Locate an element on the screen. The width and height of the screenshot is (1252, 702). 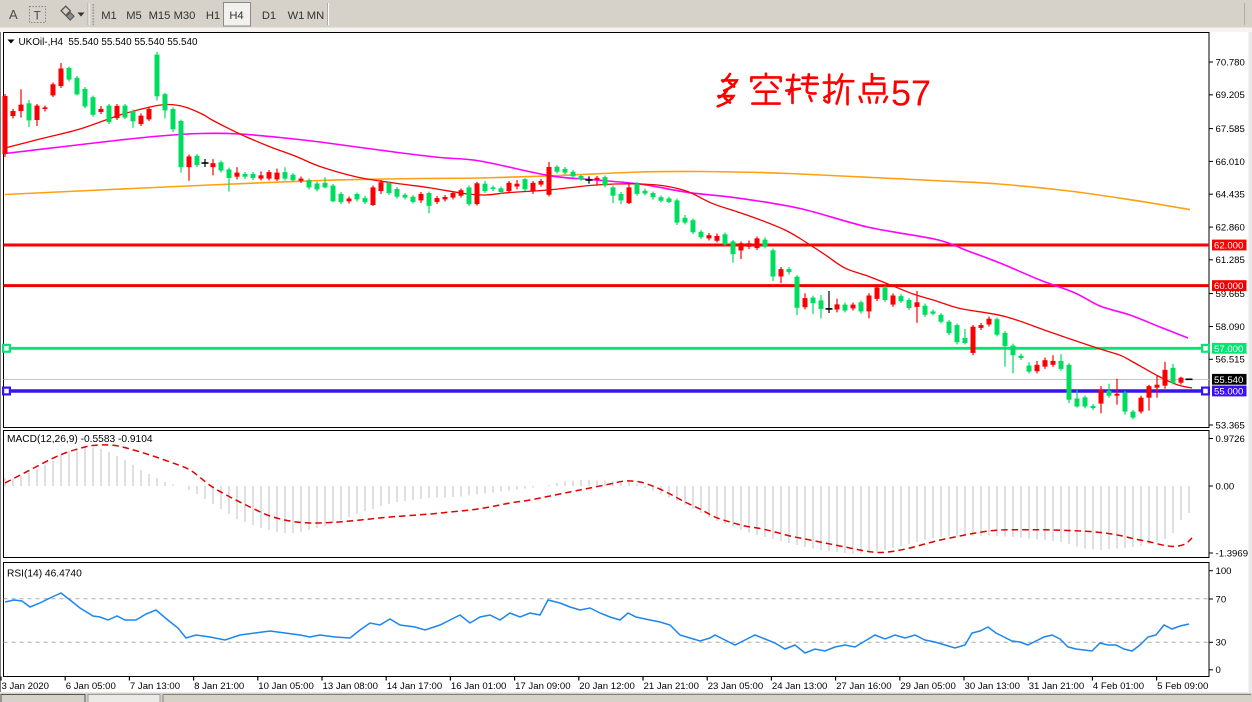
svg-text: W1 is located at coordinates (296, 16).